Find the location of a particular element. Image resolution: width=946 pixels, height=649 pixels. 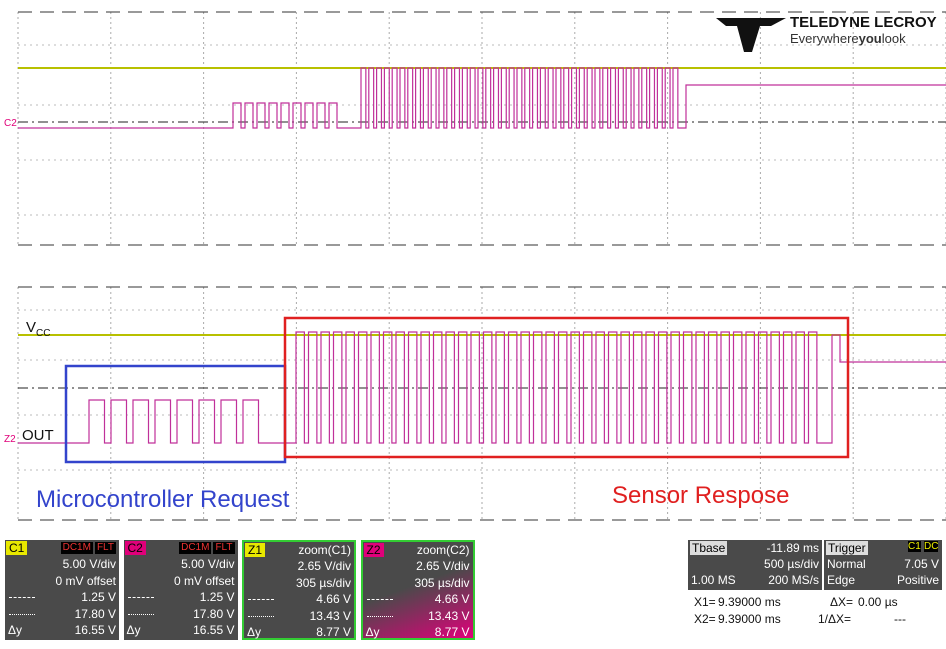

channel-header: C1 FLT DC1M is located at coordinates (60, 548).